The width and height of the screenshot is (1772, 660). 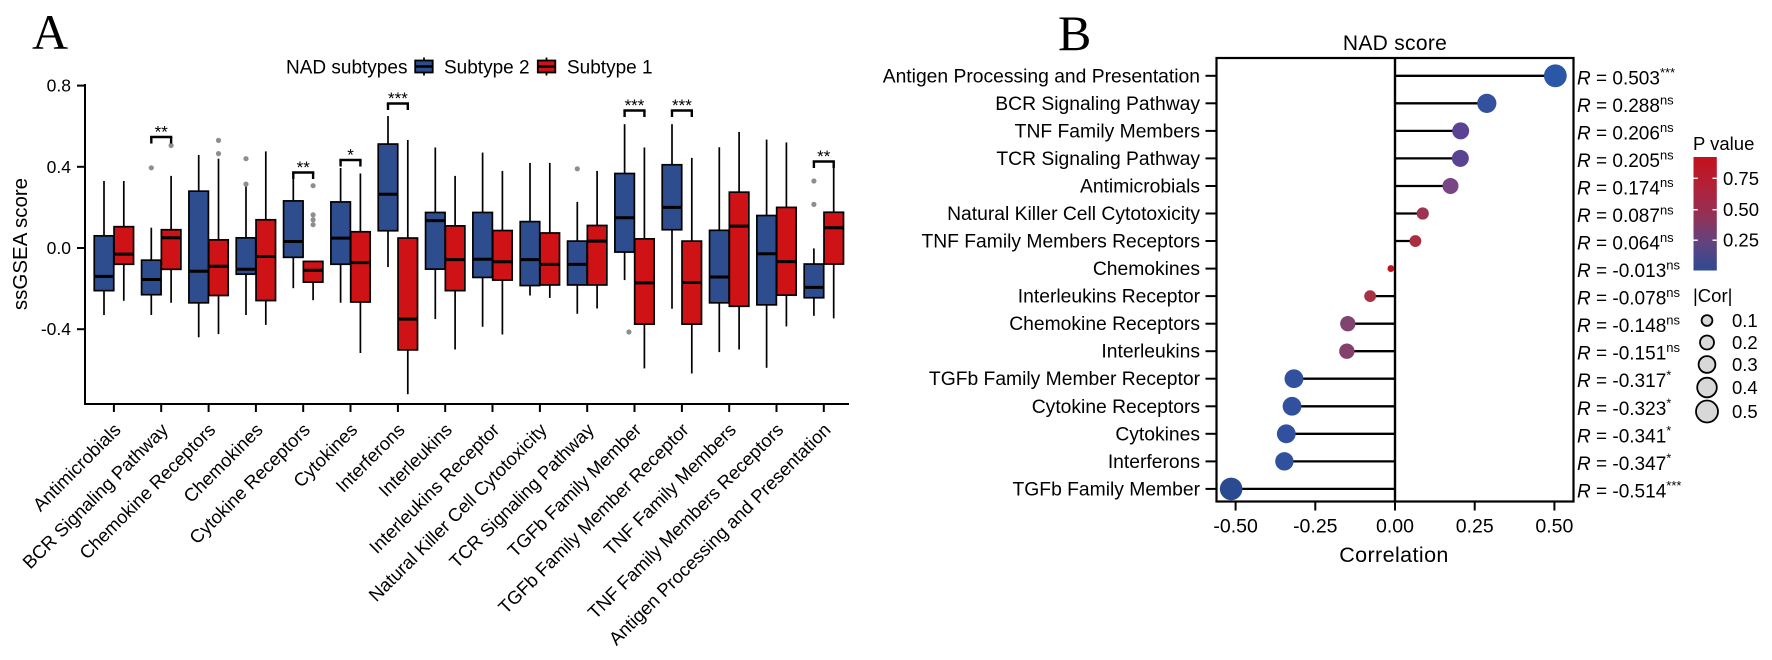 I want to click on svg-text: R = -0.013ns, so click(x=1628, y=270).